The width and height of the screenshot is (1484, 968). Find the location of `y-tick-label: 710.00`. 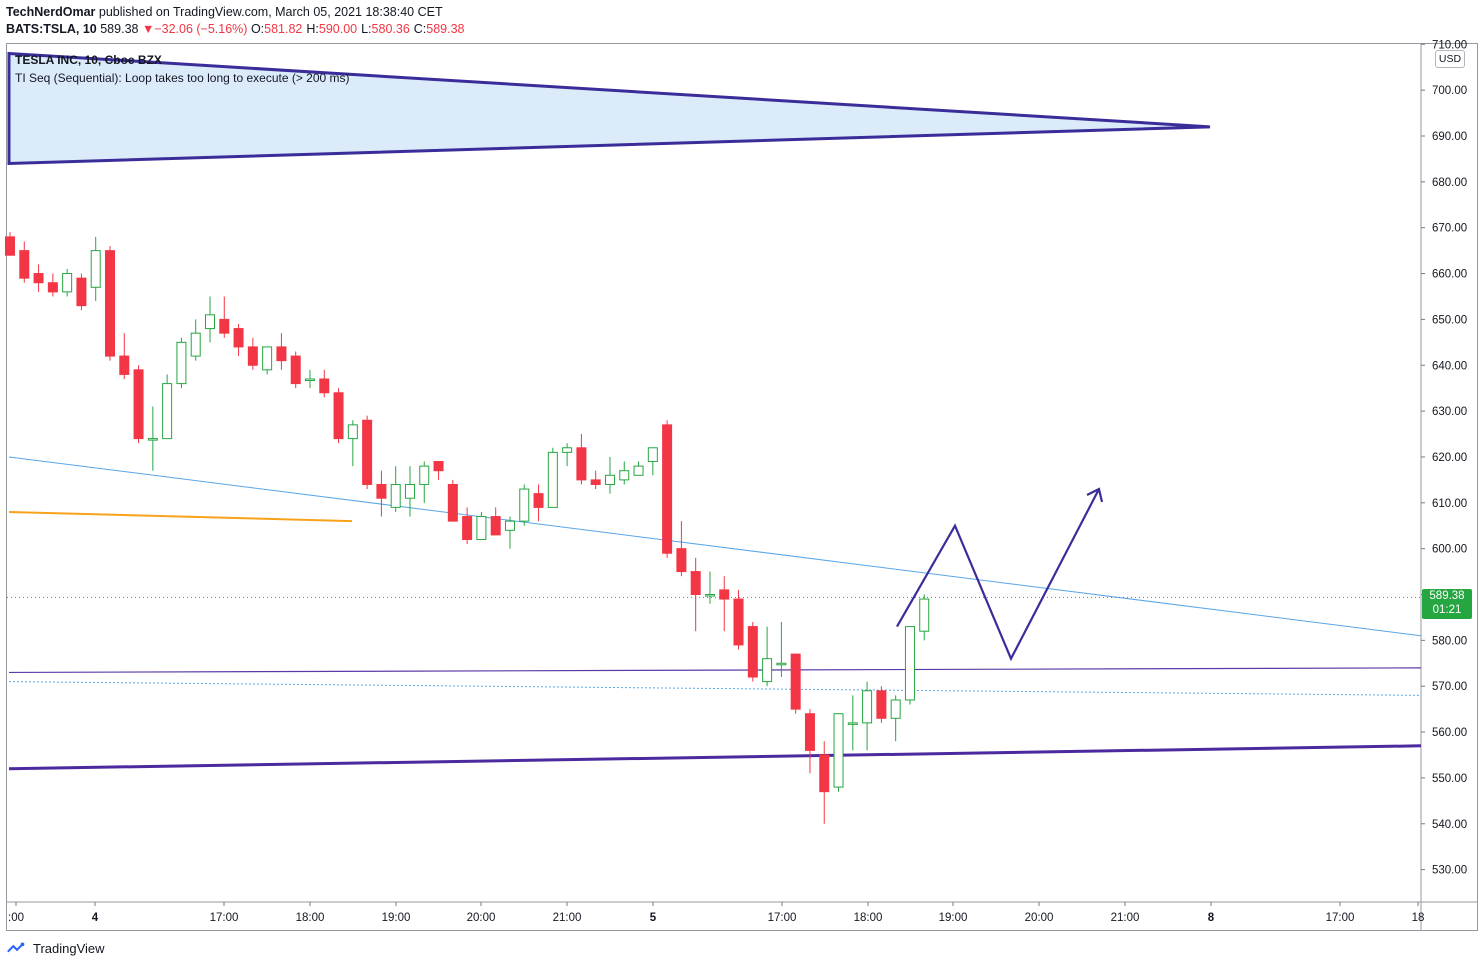

y-tick-label: 710.00 is located at coordinates (1449, 45).